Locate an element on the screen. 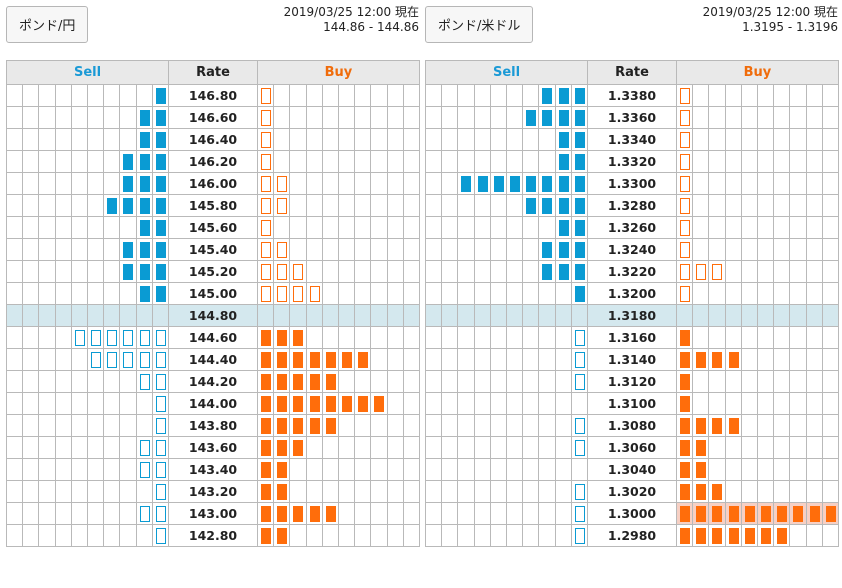  table-row: 1.3340 is located at coordinates (631, 139).